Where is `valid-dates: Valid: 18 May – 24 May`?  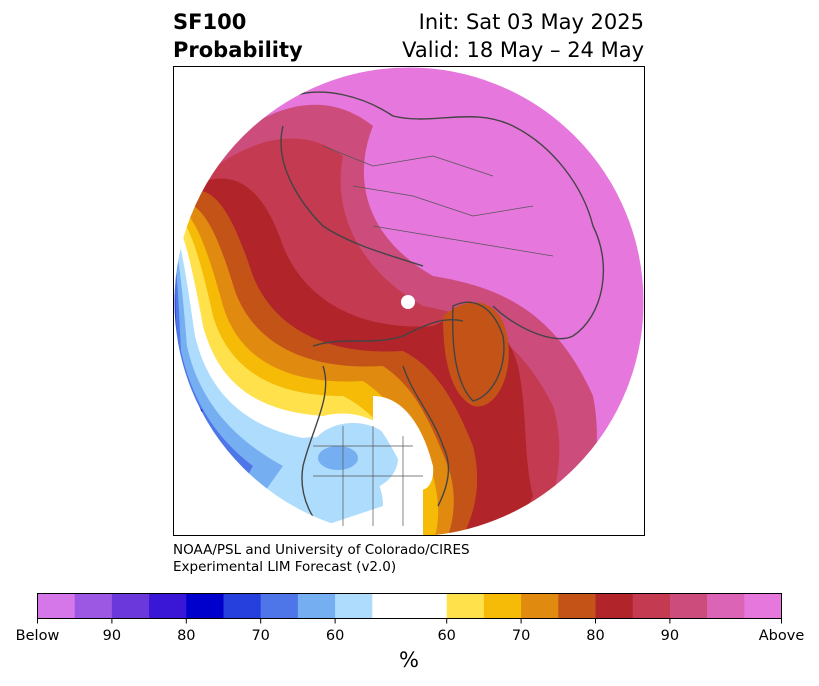 valid-dates: Valid: 18 May – 24 May is located at coordinates (523, 50).